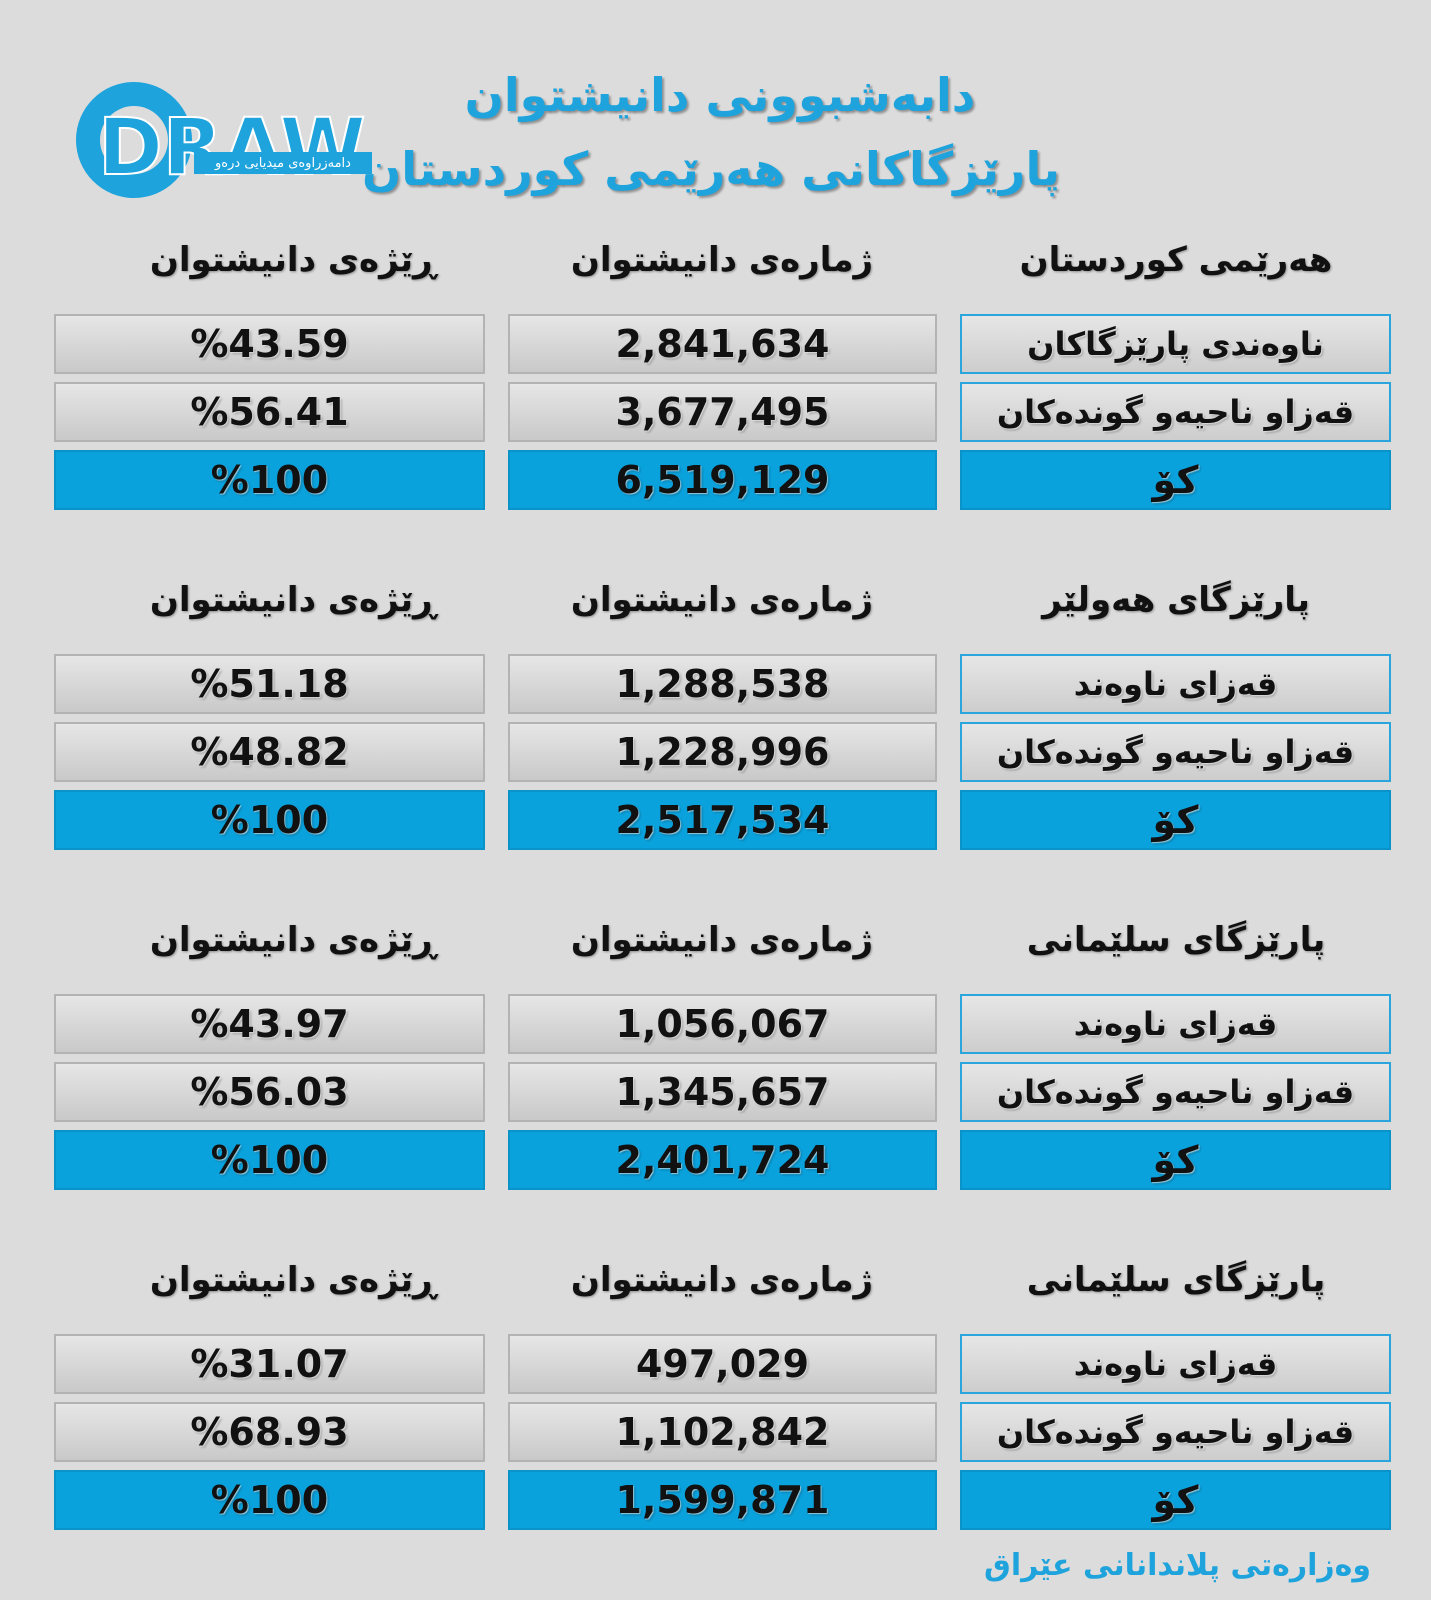 Image resolution: width=1431 pixels, height=1600 pixels. What do you see at coordinates (269, 412) in the screenshot?
I see `population-ratio: %56.41` at bounding box center [269, 412].